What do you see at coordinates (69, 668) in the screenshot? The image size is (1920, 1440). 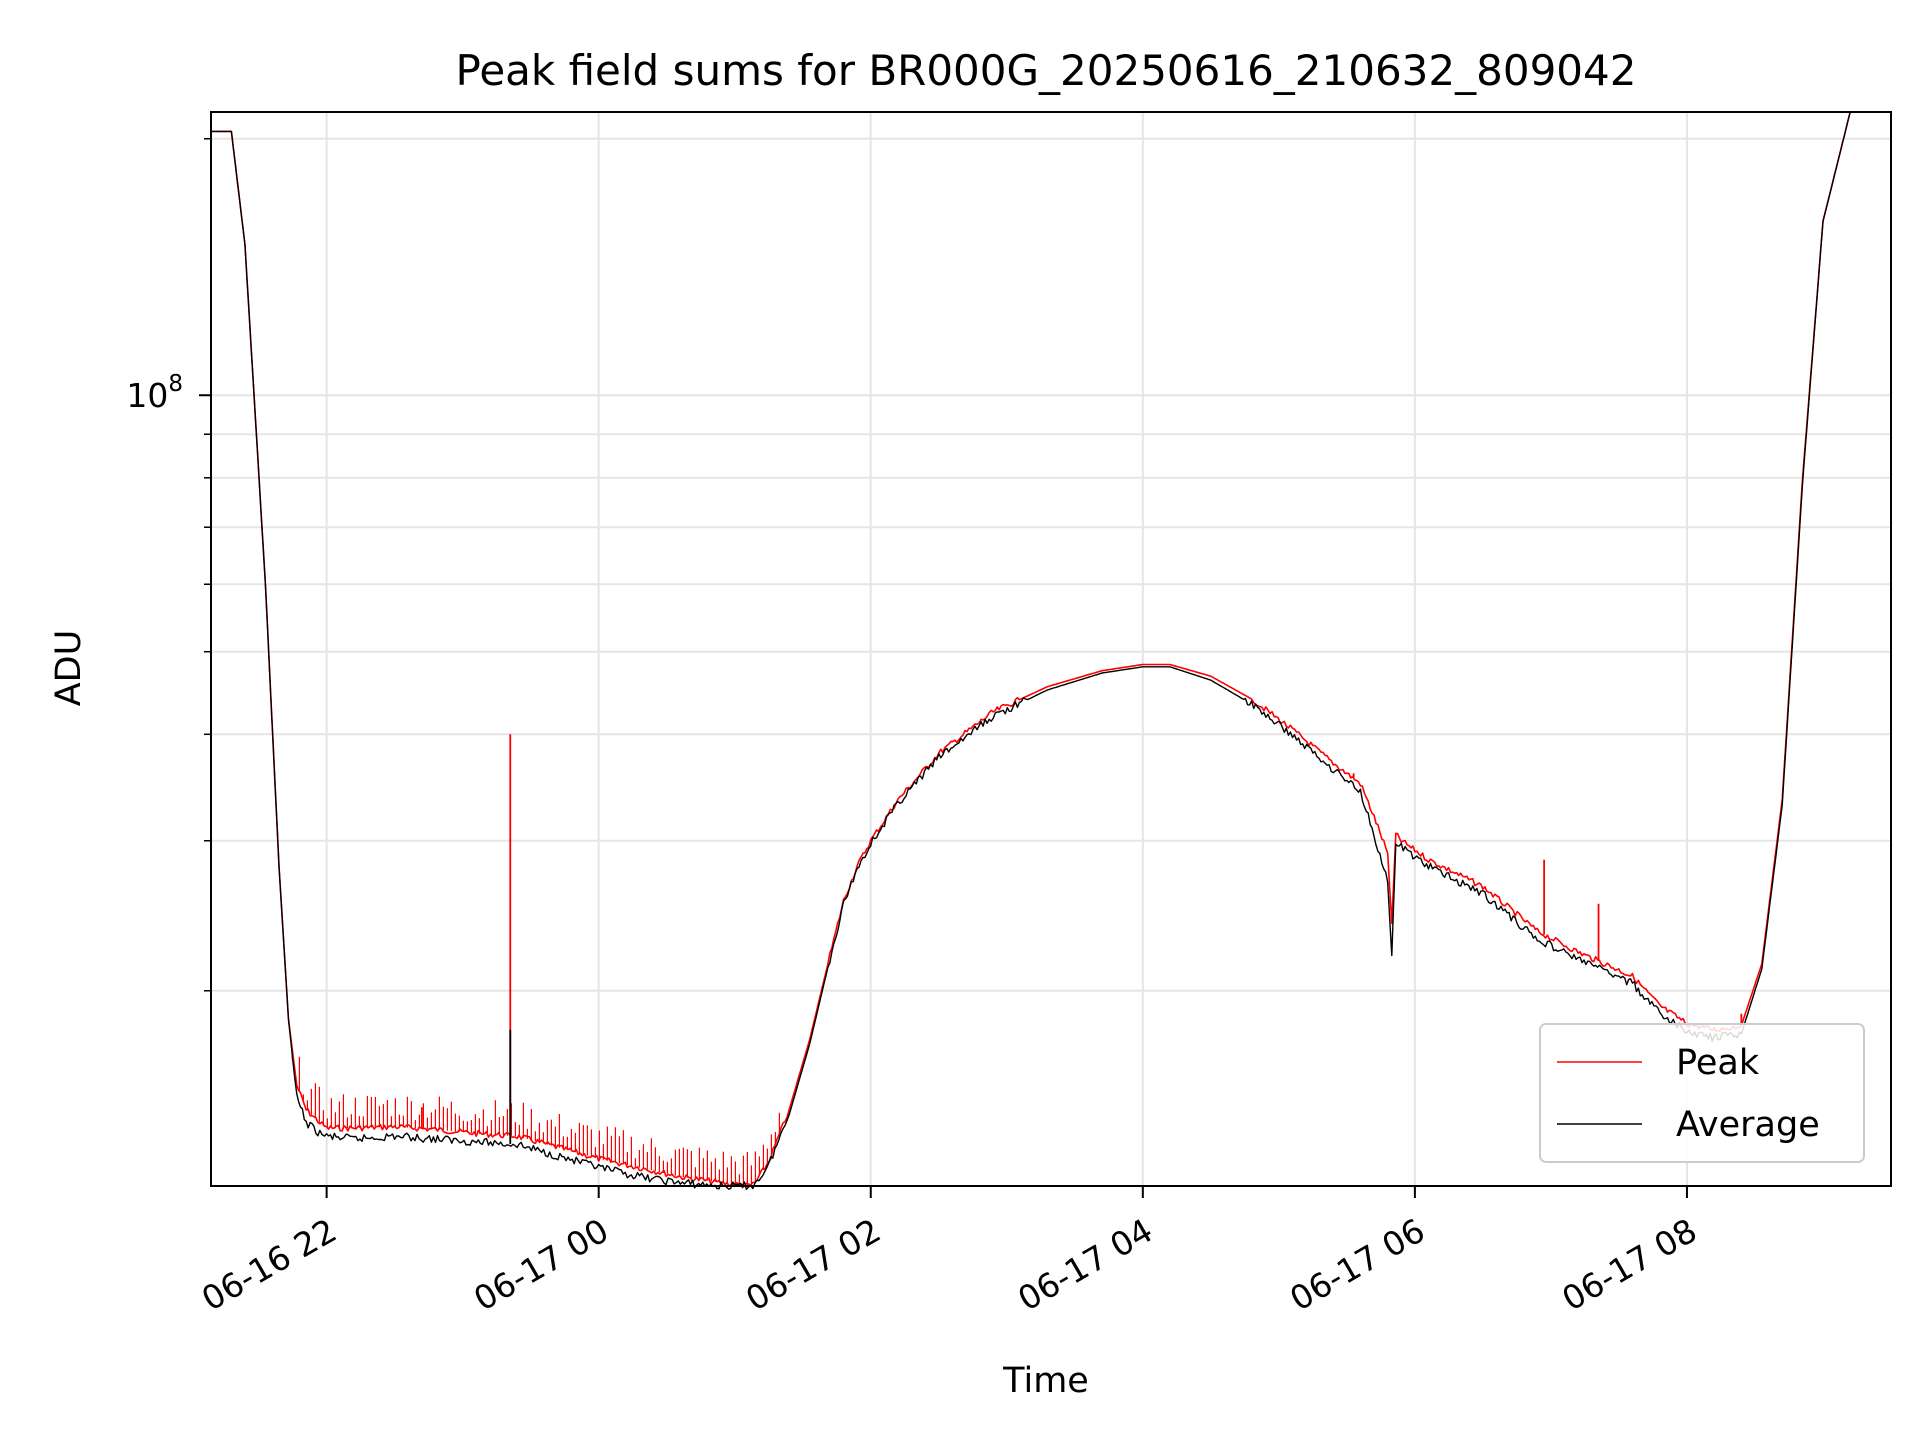 I see `y-axis-label: ADU` at bounding box center [69, 668].